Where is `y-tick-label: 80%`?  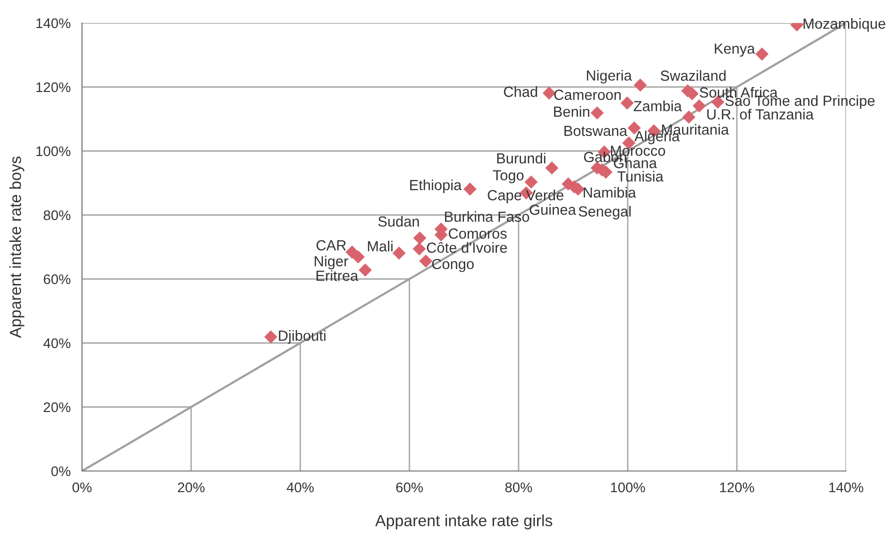 y-tick-label: 80% is located at coordinates (57, 215).